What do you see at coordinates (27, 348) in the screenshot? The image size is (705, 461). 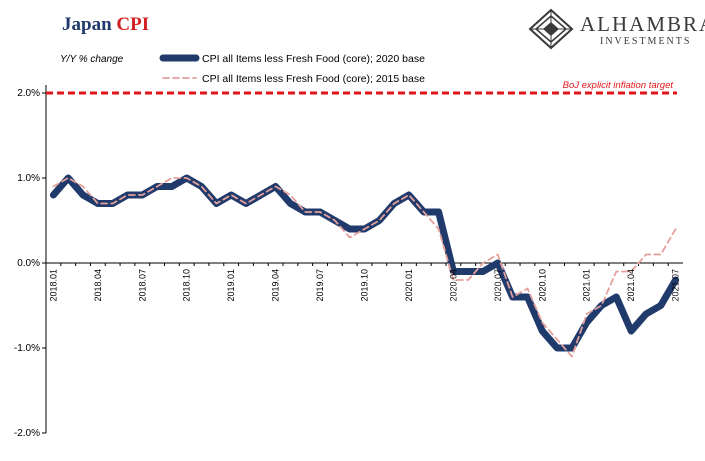 I see `y-tick-label: -1.0%` at bounding box center [27, 348].